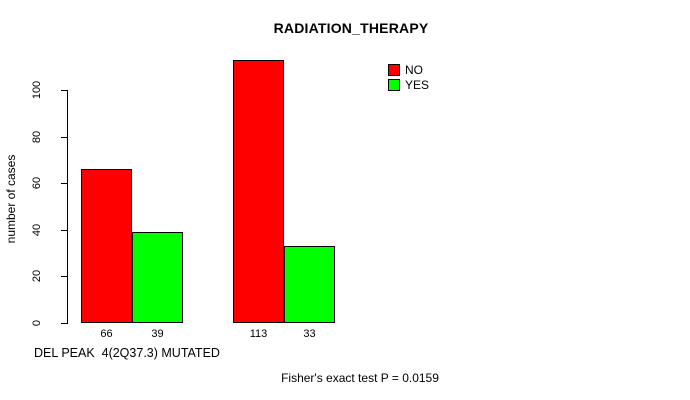 This screenshot has width=690, height=400. I want to click on x-axis-label: DEL PEAK 4(2Q37.3) MUTATED, so click(127, 353).